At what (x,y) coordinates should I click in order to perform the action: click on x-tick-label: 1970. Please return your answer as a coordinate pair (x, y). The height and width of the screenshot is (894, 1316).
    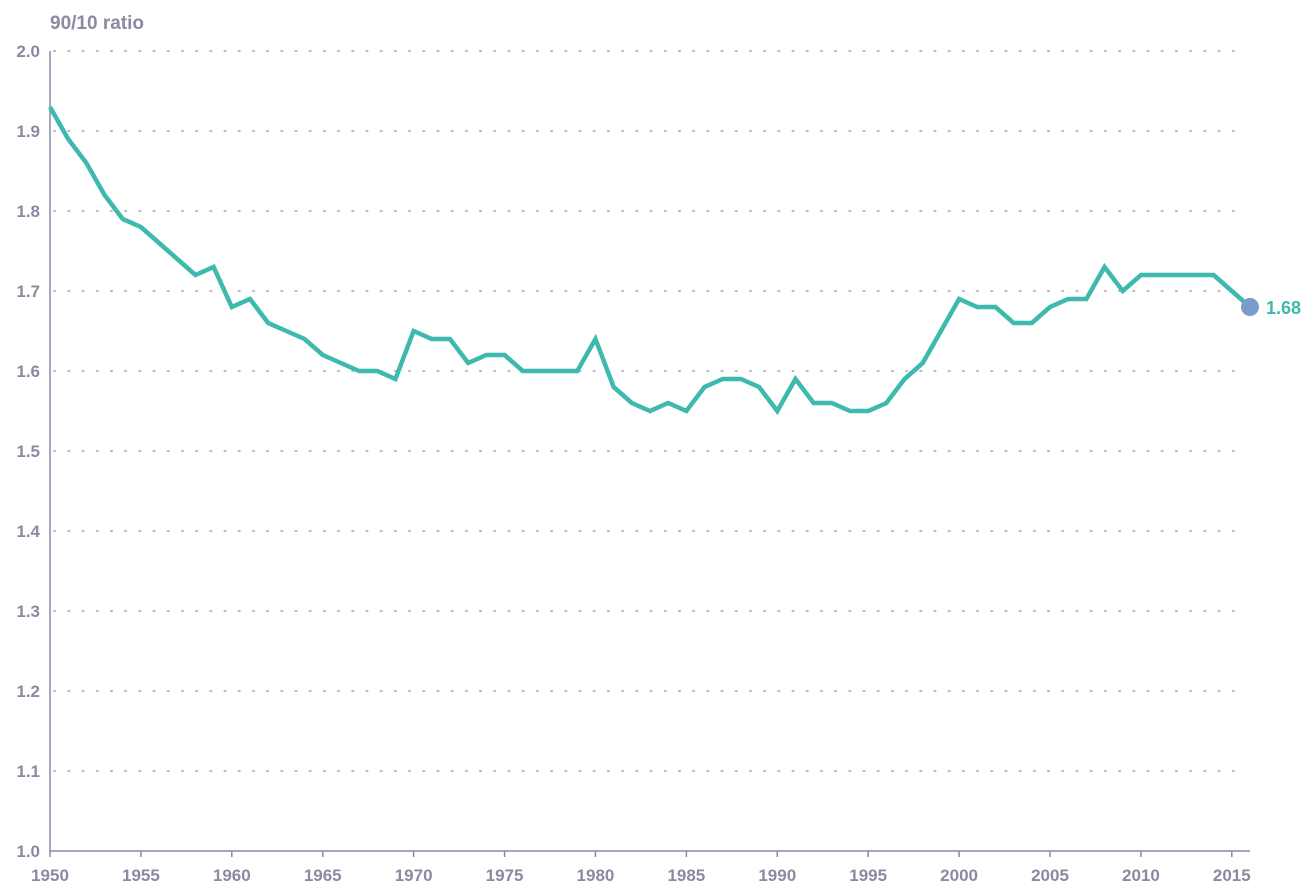
    Looking at the image, I should click on (414, 875).